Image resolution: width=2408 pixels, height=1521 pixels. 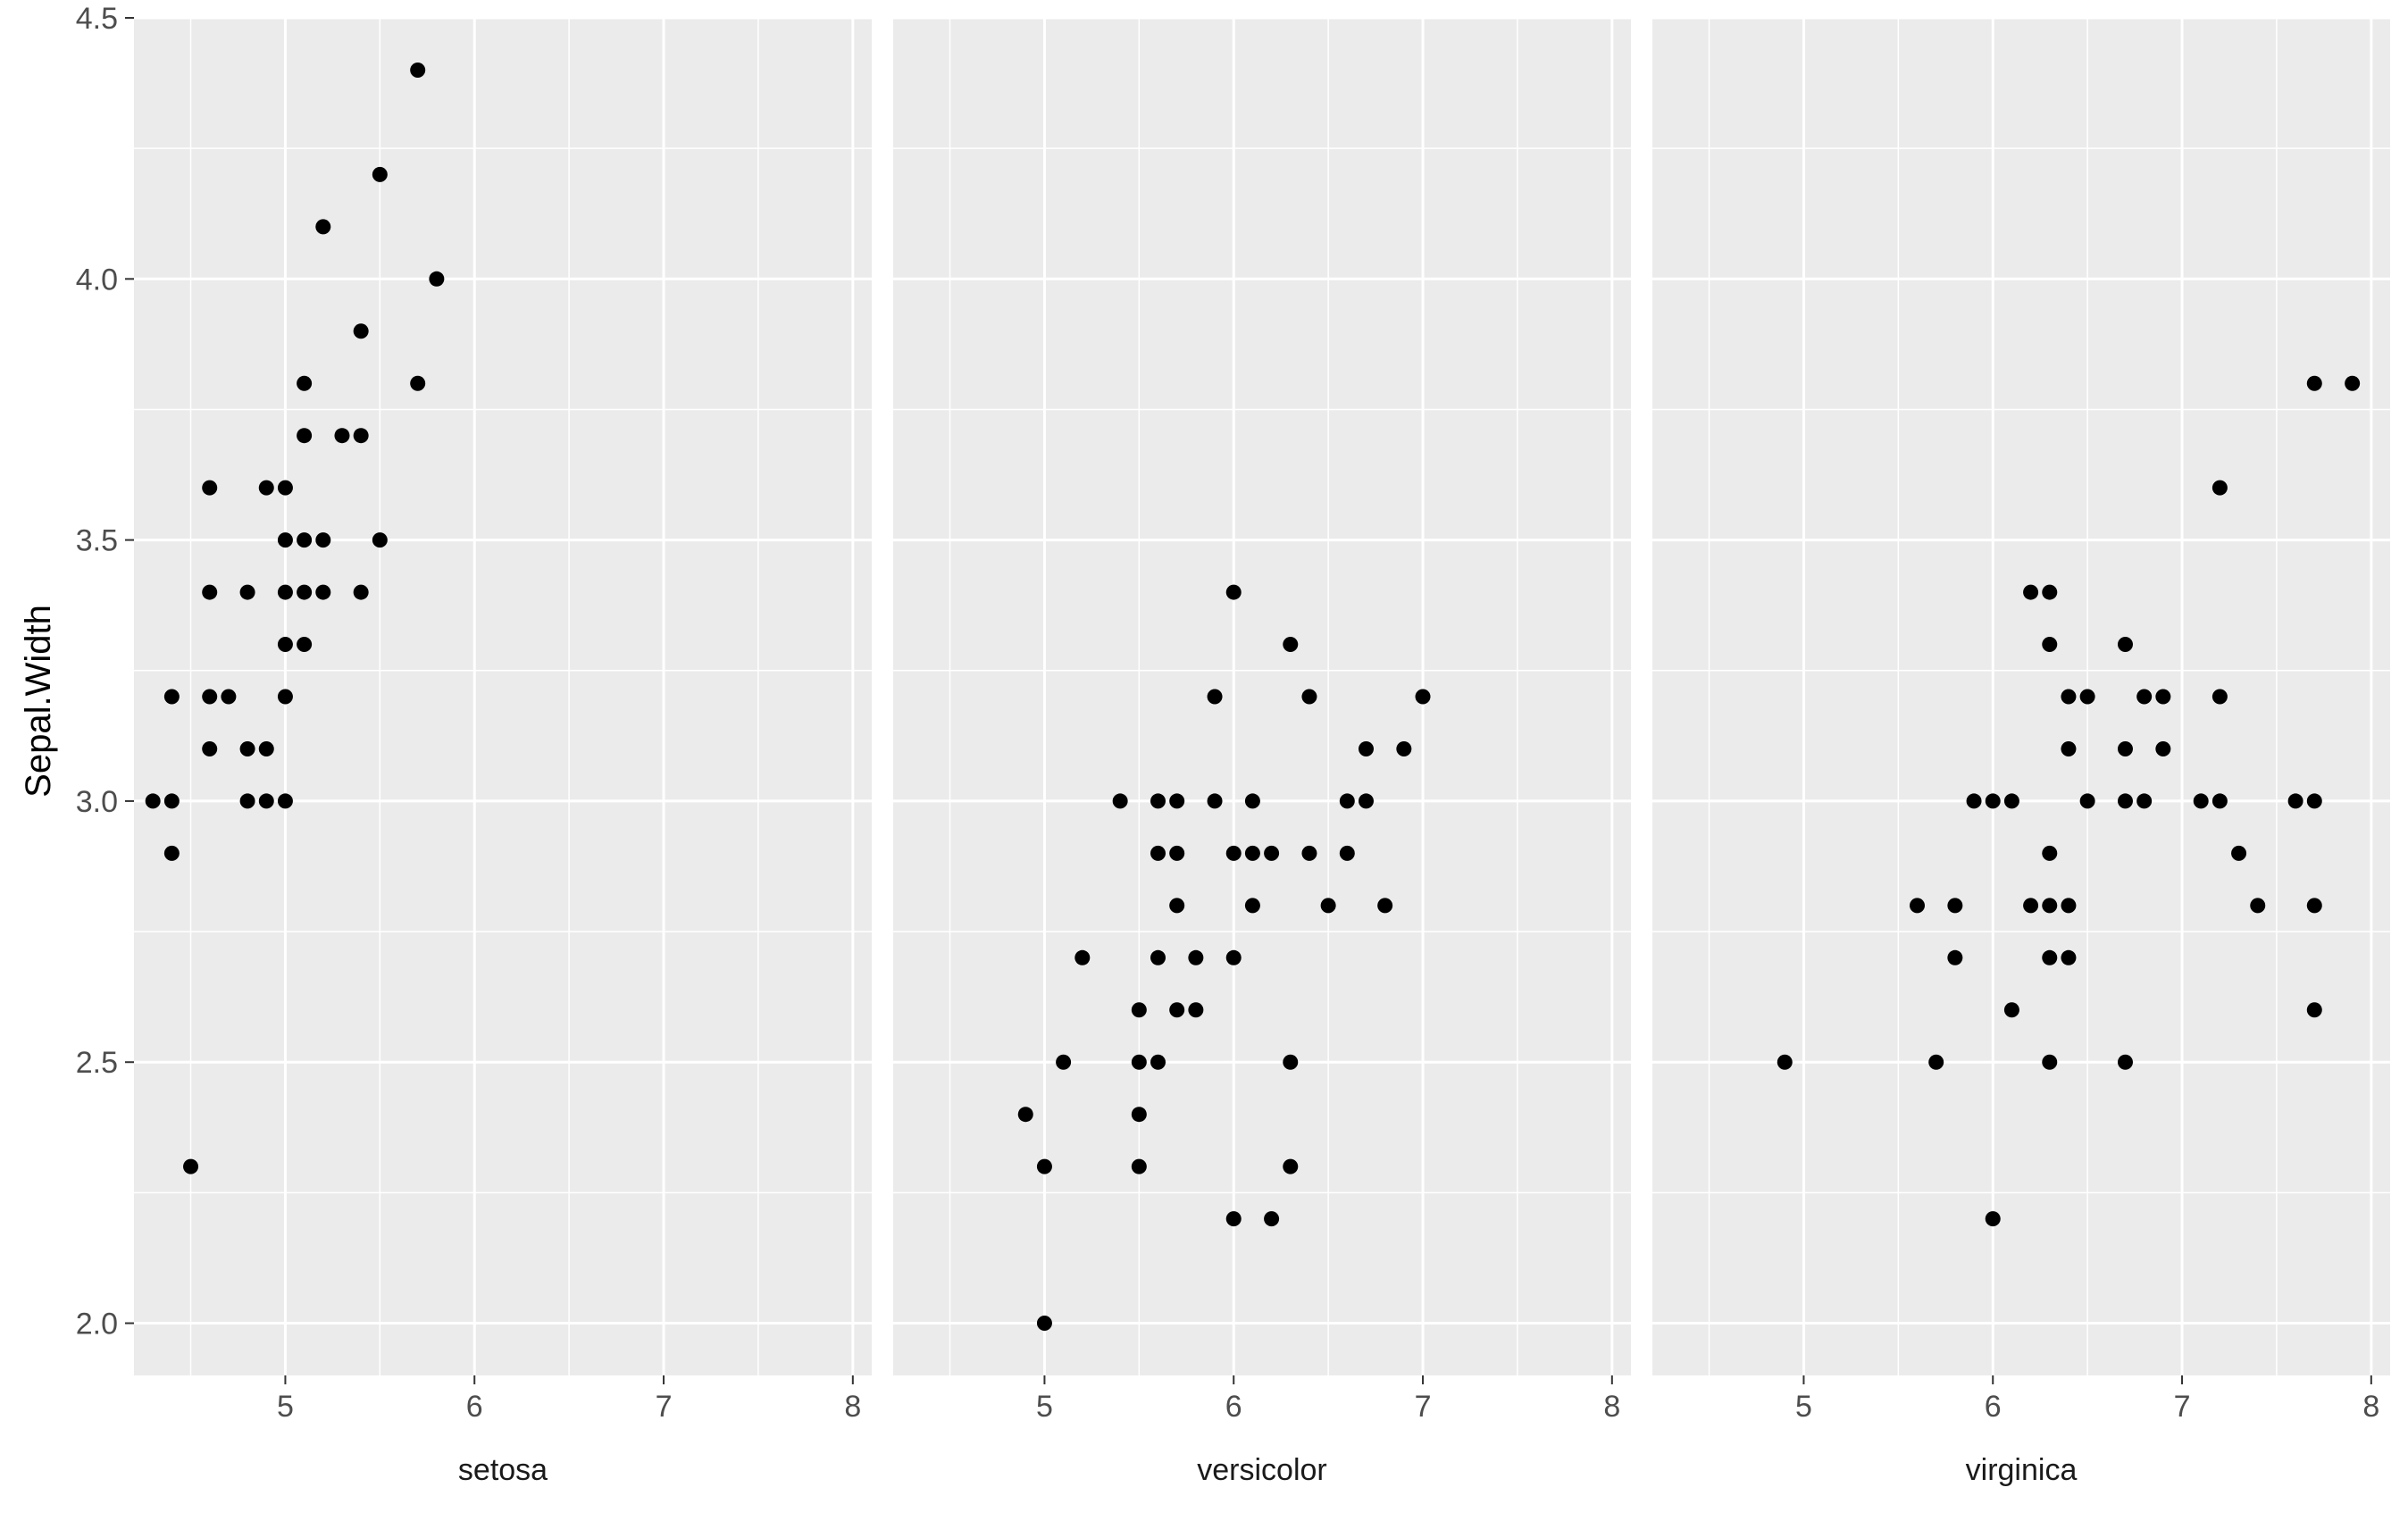 I want to click on facet-label: setosa, so click(x=503, y=1470).